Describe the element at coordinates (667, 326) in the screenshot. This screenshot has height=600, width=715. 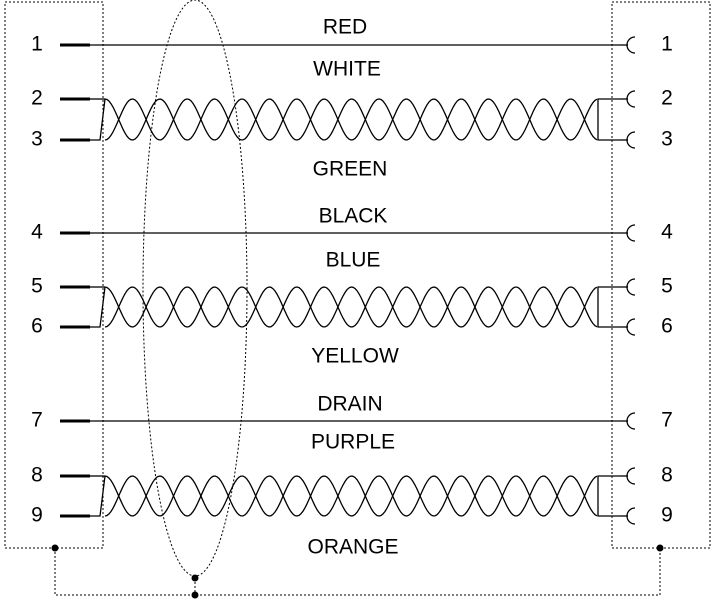
I see `right-pin-number: 6` at that location.